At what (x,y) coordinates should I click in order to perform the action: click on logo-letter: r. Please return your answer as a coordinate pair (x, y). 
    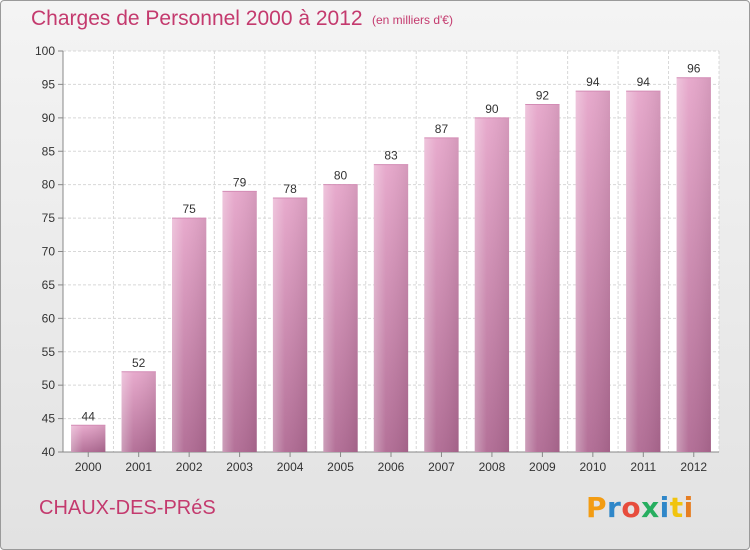
    Looking at the image, I should click on (614, 507).